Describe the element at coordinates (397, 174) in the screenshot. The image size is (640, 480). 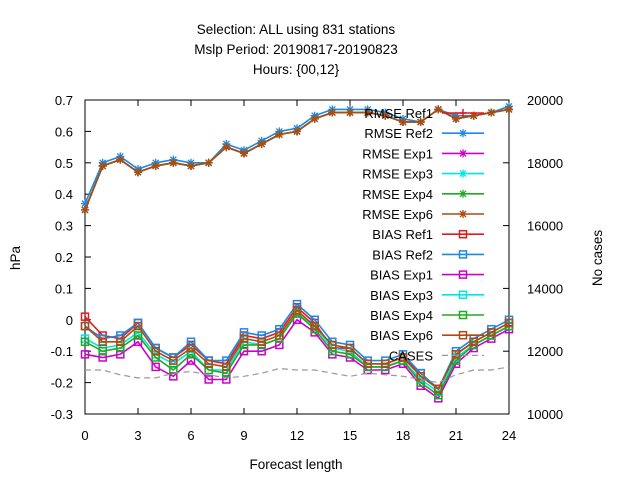
I see `legend-label: RMSE Exp3` at that location.